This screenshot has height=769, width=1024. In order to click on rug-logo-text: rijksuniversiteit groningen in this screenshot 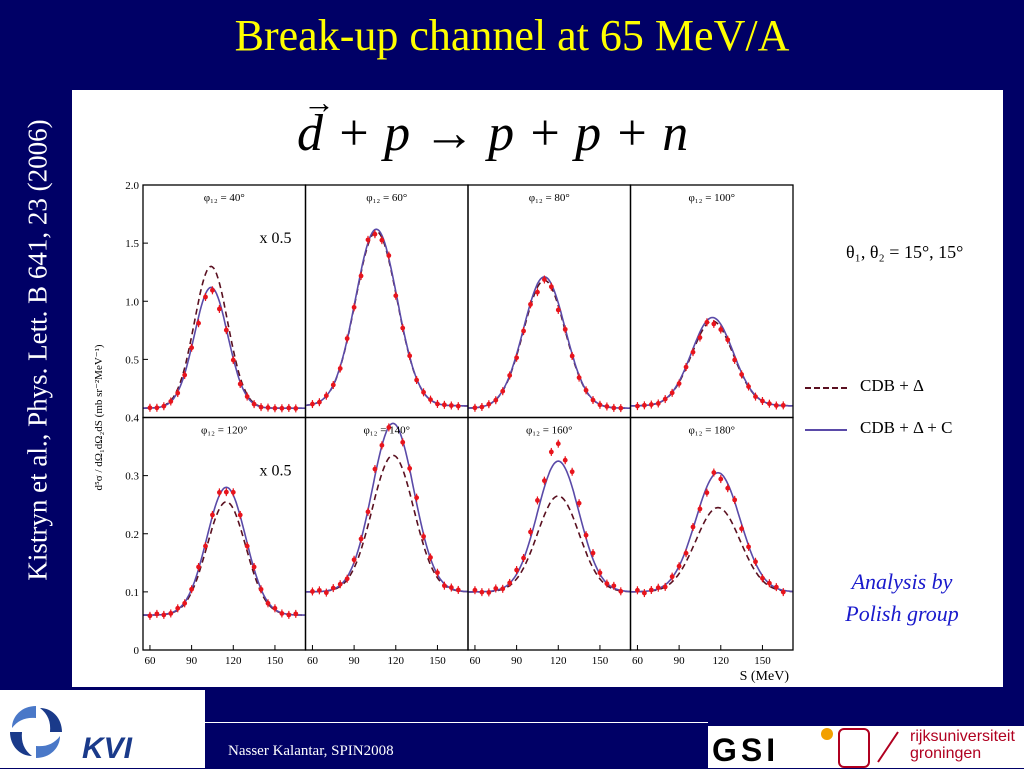, I will do `click(962, 745)`.